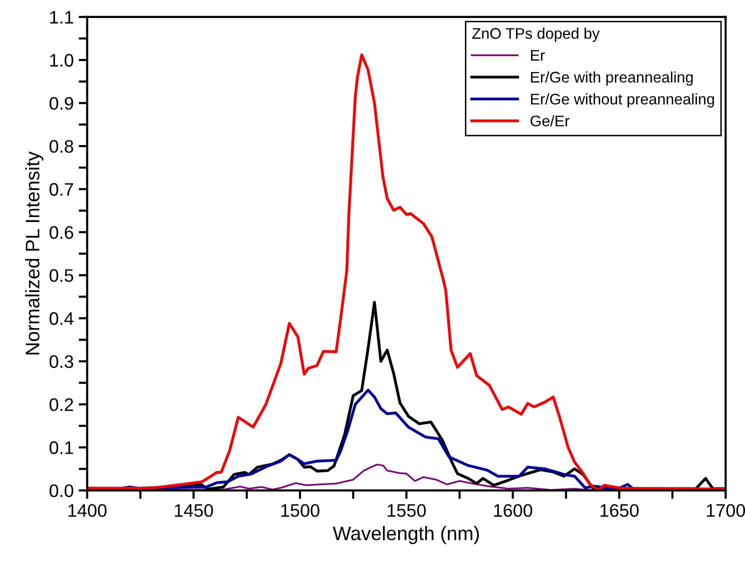 The width and height of the screenshot is (745, 565). I want to click on x-tick-label: 1550, so click(407, 510).